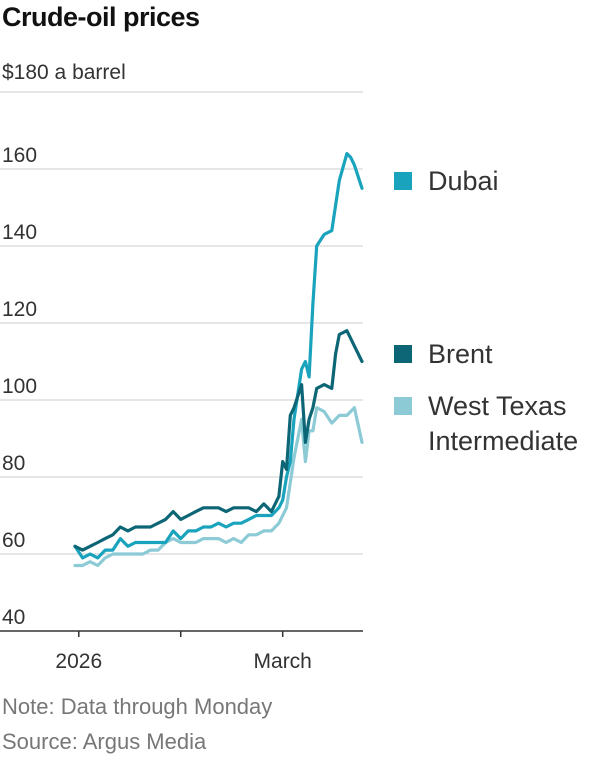 The image size is (600, 760). I want to click on y-tick-label: 80, so click(13, 463).